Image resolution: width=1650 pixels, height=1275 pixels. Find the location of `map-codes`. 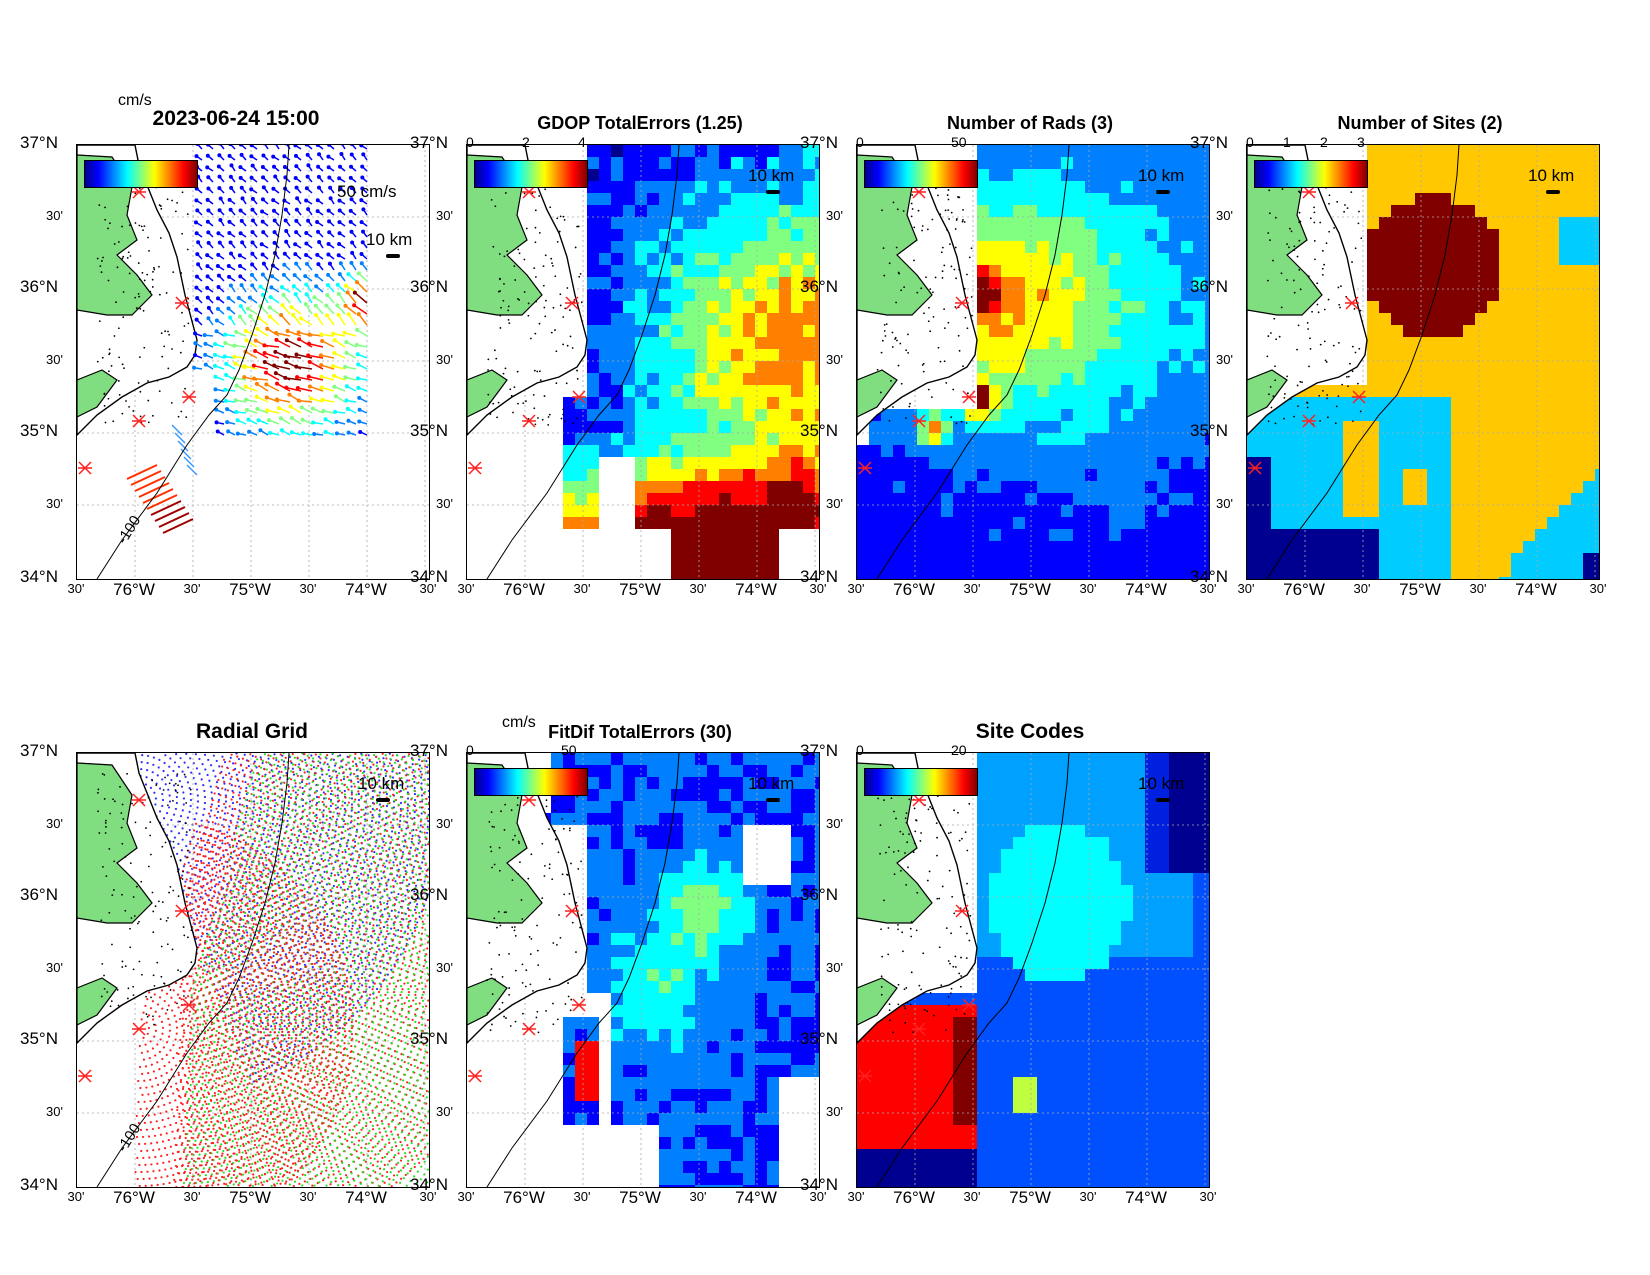

map-codes is located at coordinates (1033, 970).